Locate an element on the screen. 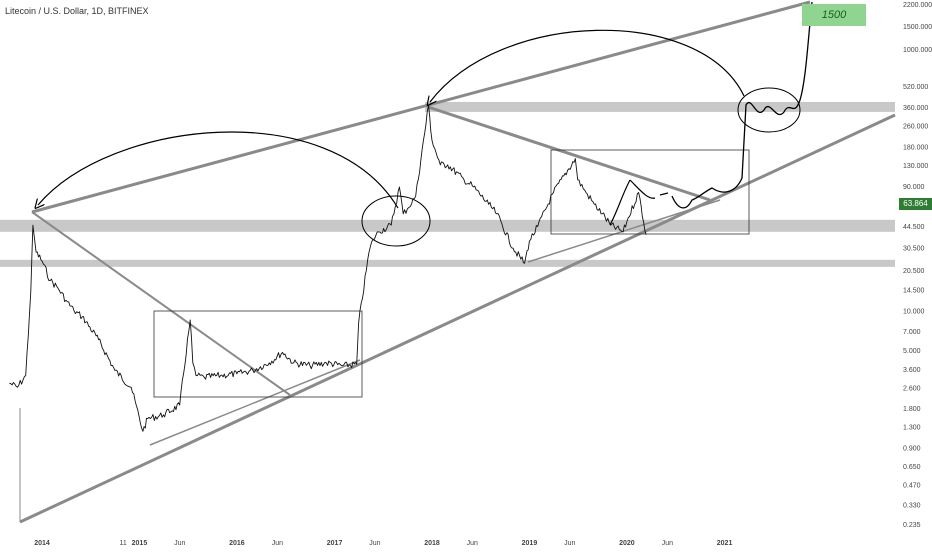 Image resolution: width=932 pixels, height=555 pixels. x-tick-label: 2018 is located at coordinates (432, 543).